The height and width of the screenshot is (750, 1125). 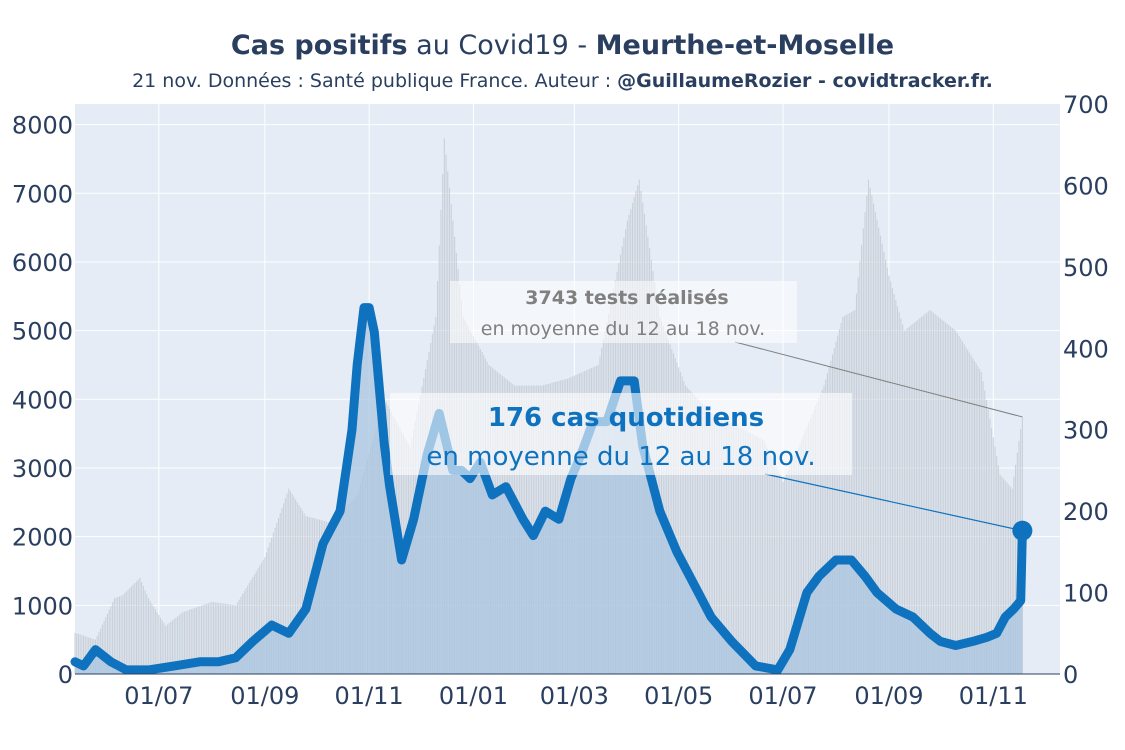 What do you see at coordinates (623, 312) in the screenshot?
I see `tests-annotation-box` at bounding box center [623, 312].